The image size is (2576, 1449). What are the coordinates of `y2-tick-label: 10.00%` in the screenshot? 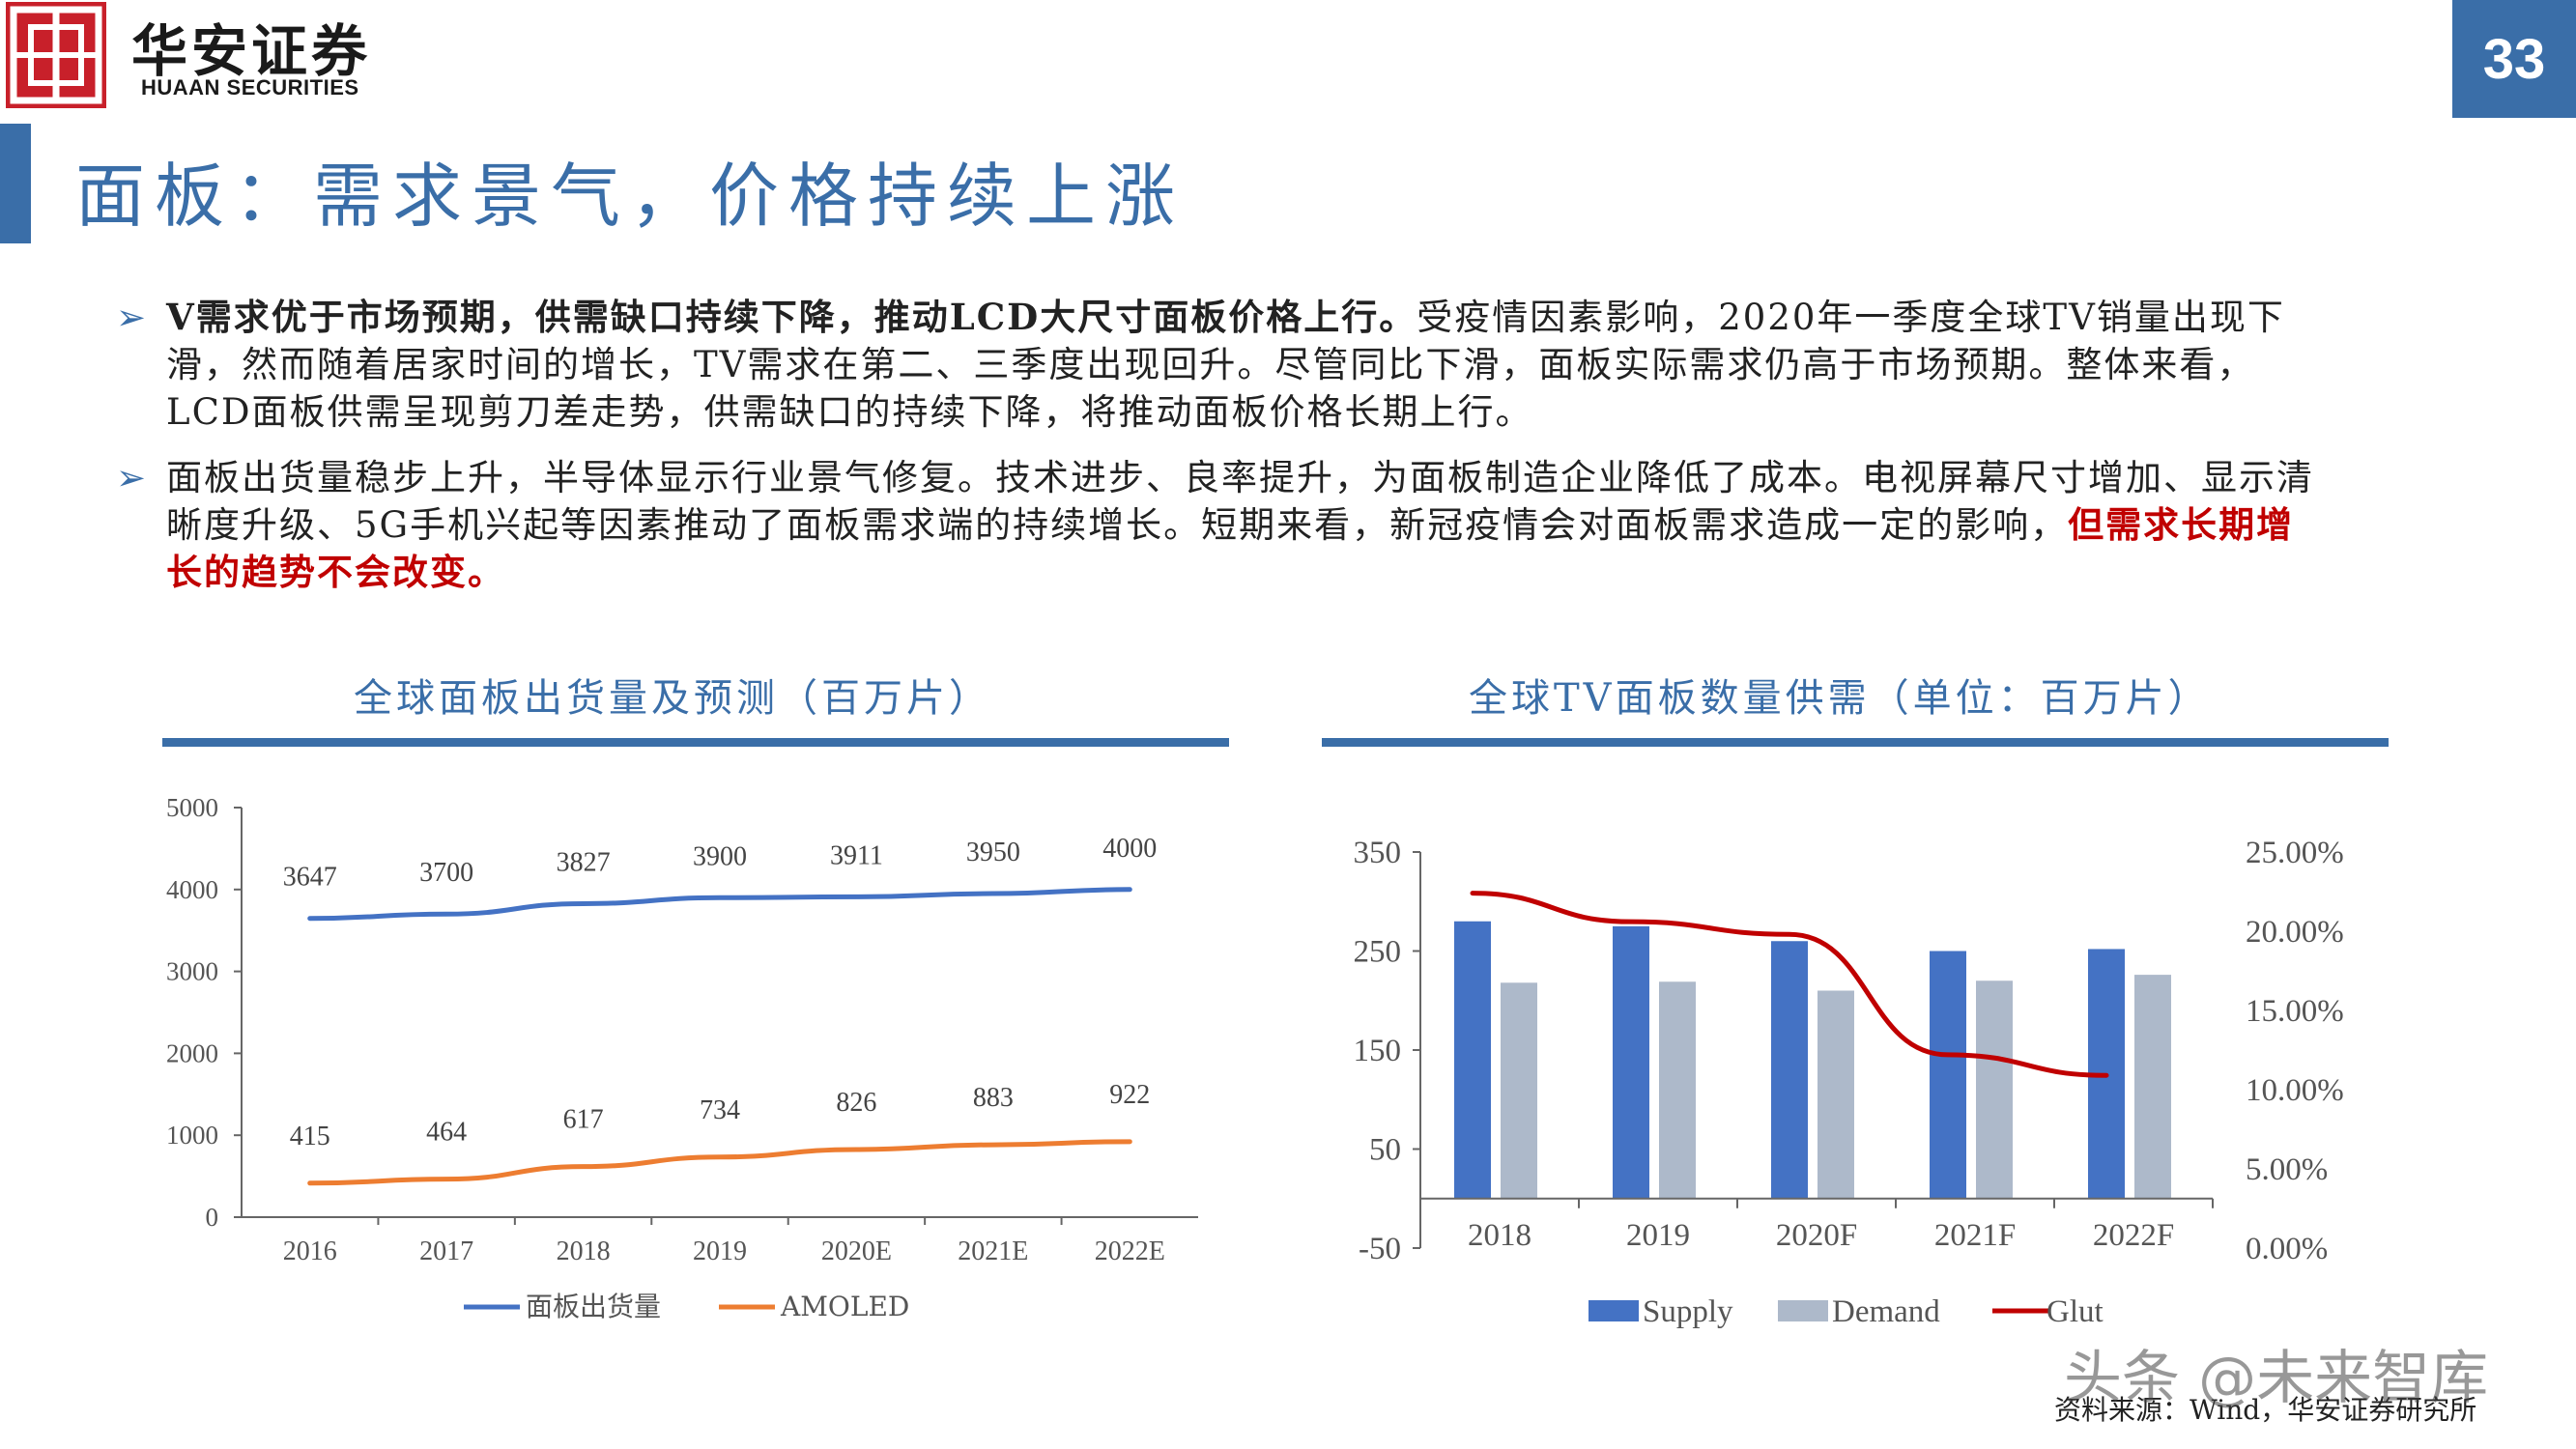 It's located at (2295, 1090).